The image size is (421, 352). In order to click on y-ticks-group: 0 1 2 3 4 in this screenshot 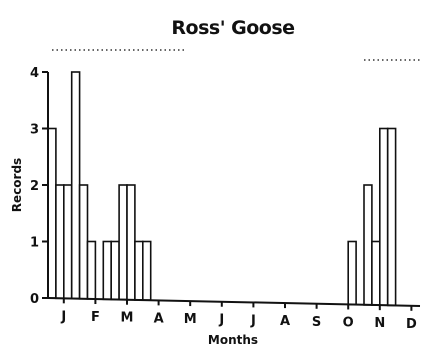, I will do `click(39, 186)`.